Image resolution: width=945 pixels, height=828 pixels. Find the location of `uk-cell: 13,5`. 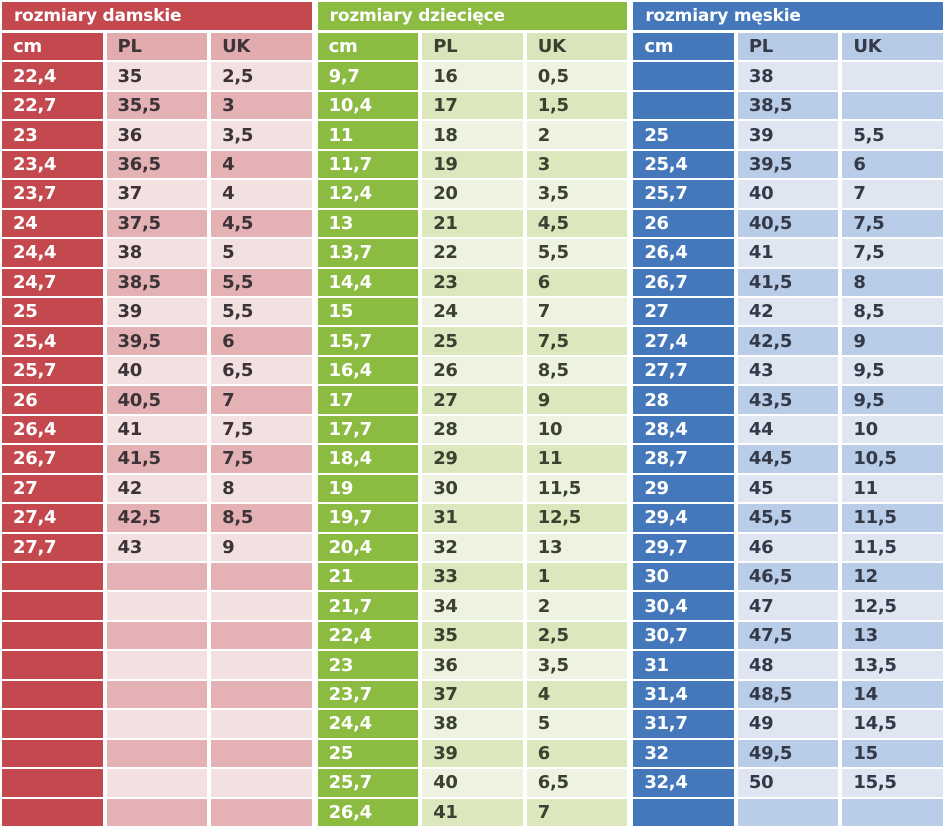

uk-cell: 13,5 is located at coordinates (892, 665).